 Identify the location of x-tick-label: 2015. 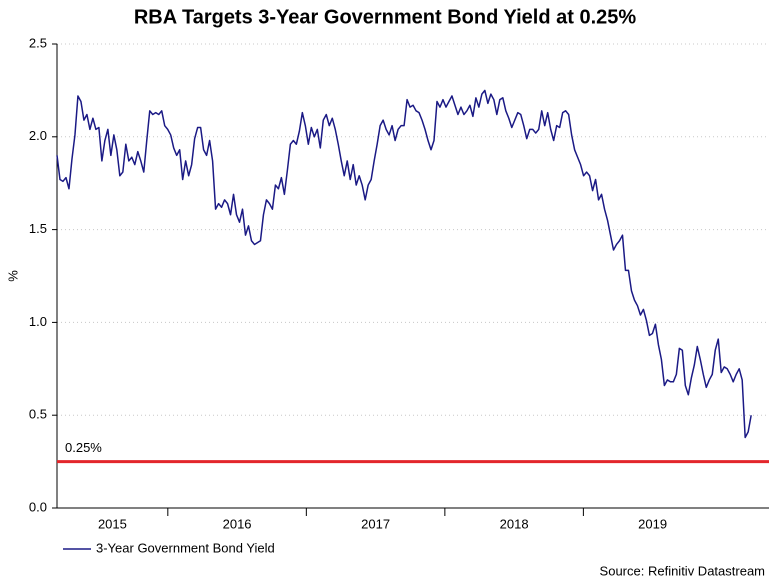
(112, 523).